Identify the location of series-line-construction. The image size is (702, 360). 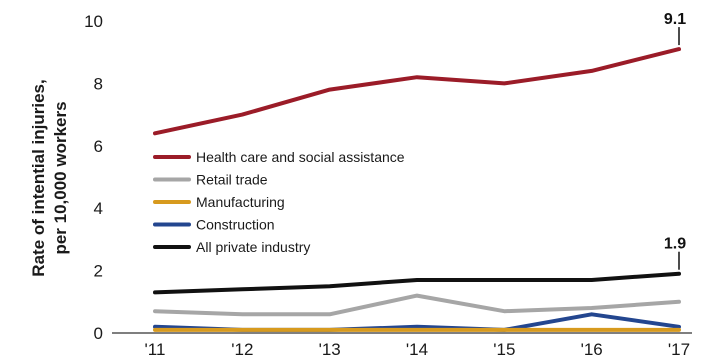
(417, 322).